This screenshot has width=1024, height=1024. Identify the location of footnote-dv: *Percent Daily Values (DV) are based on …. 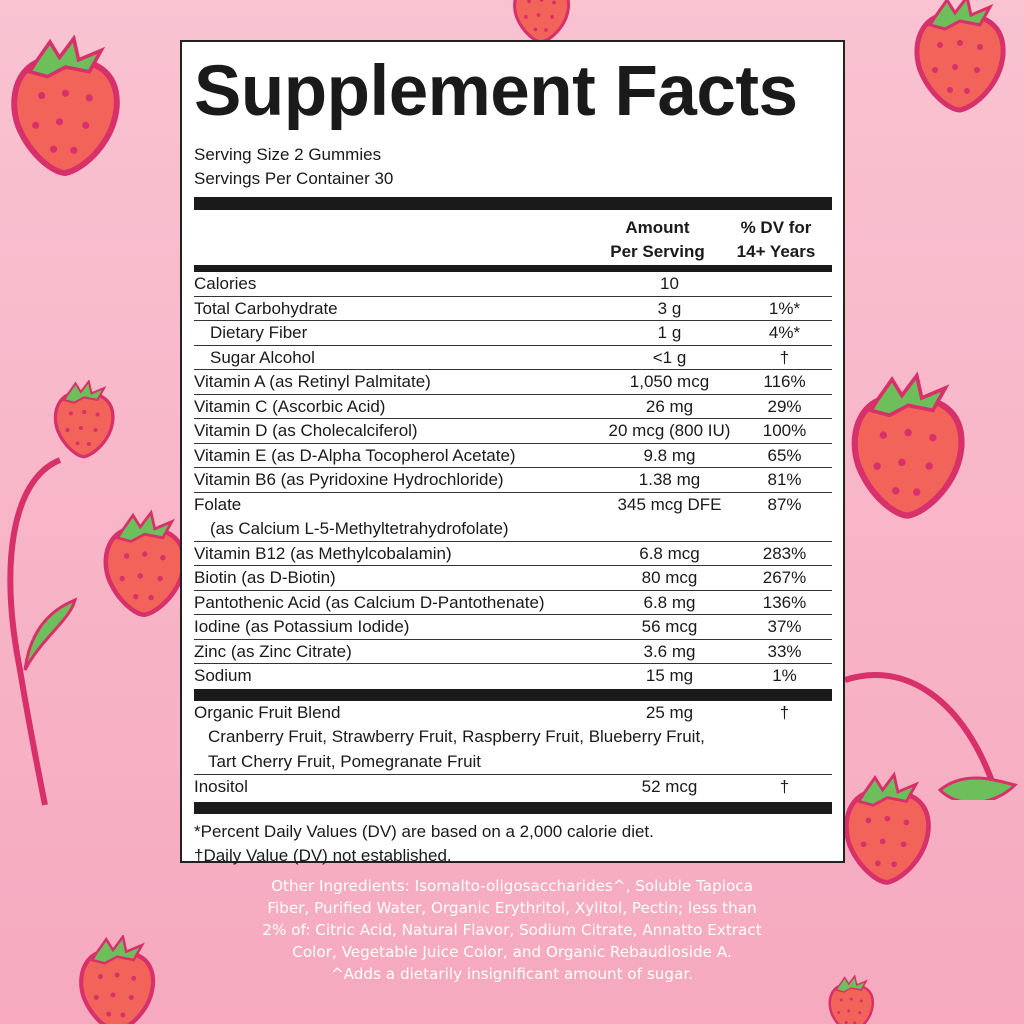
(424, 831).